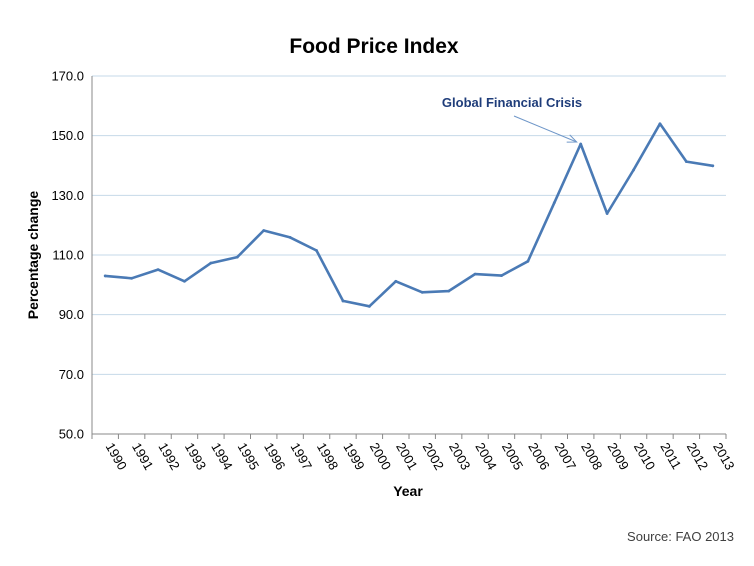 The height and width of the screenshot is (566, 754). What do you see at coordinates (512, 456) in the screenshot?
I see `x-tick-label-2005: 2005` at bounding box center [512, 456].